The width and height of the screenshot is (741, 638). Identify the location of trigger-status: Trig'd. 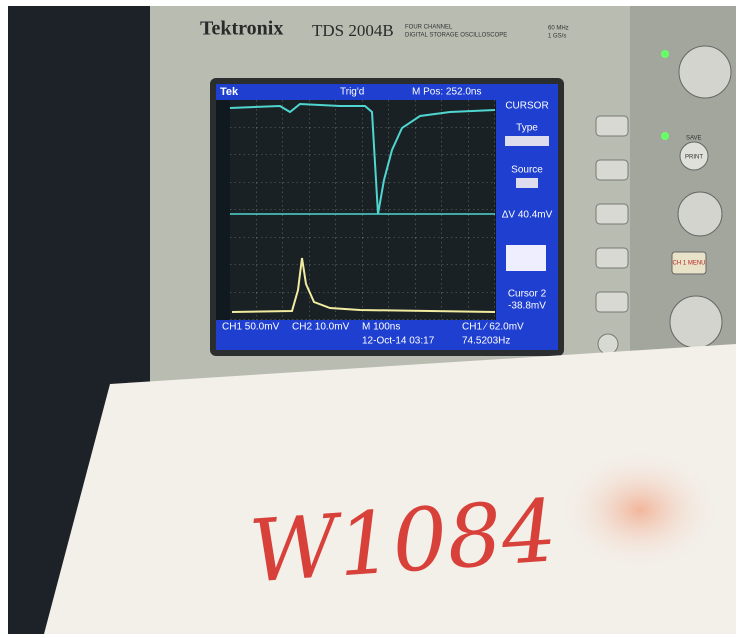
(352, 92).